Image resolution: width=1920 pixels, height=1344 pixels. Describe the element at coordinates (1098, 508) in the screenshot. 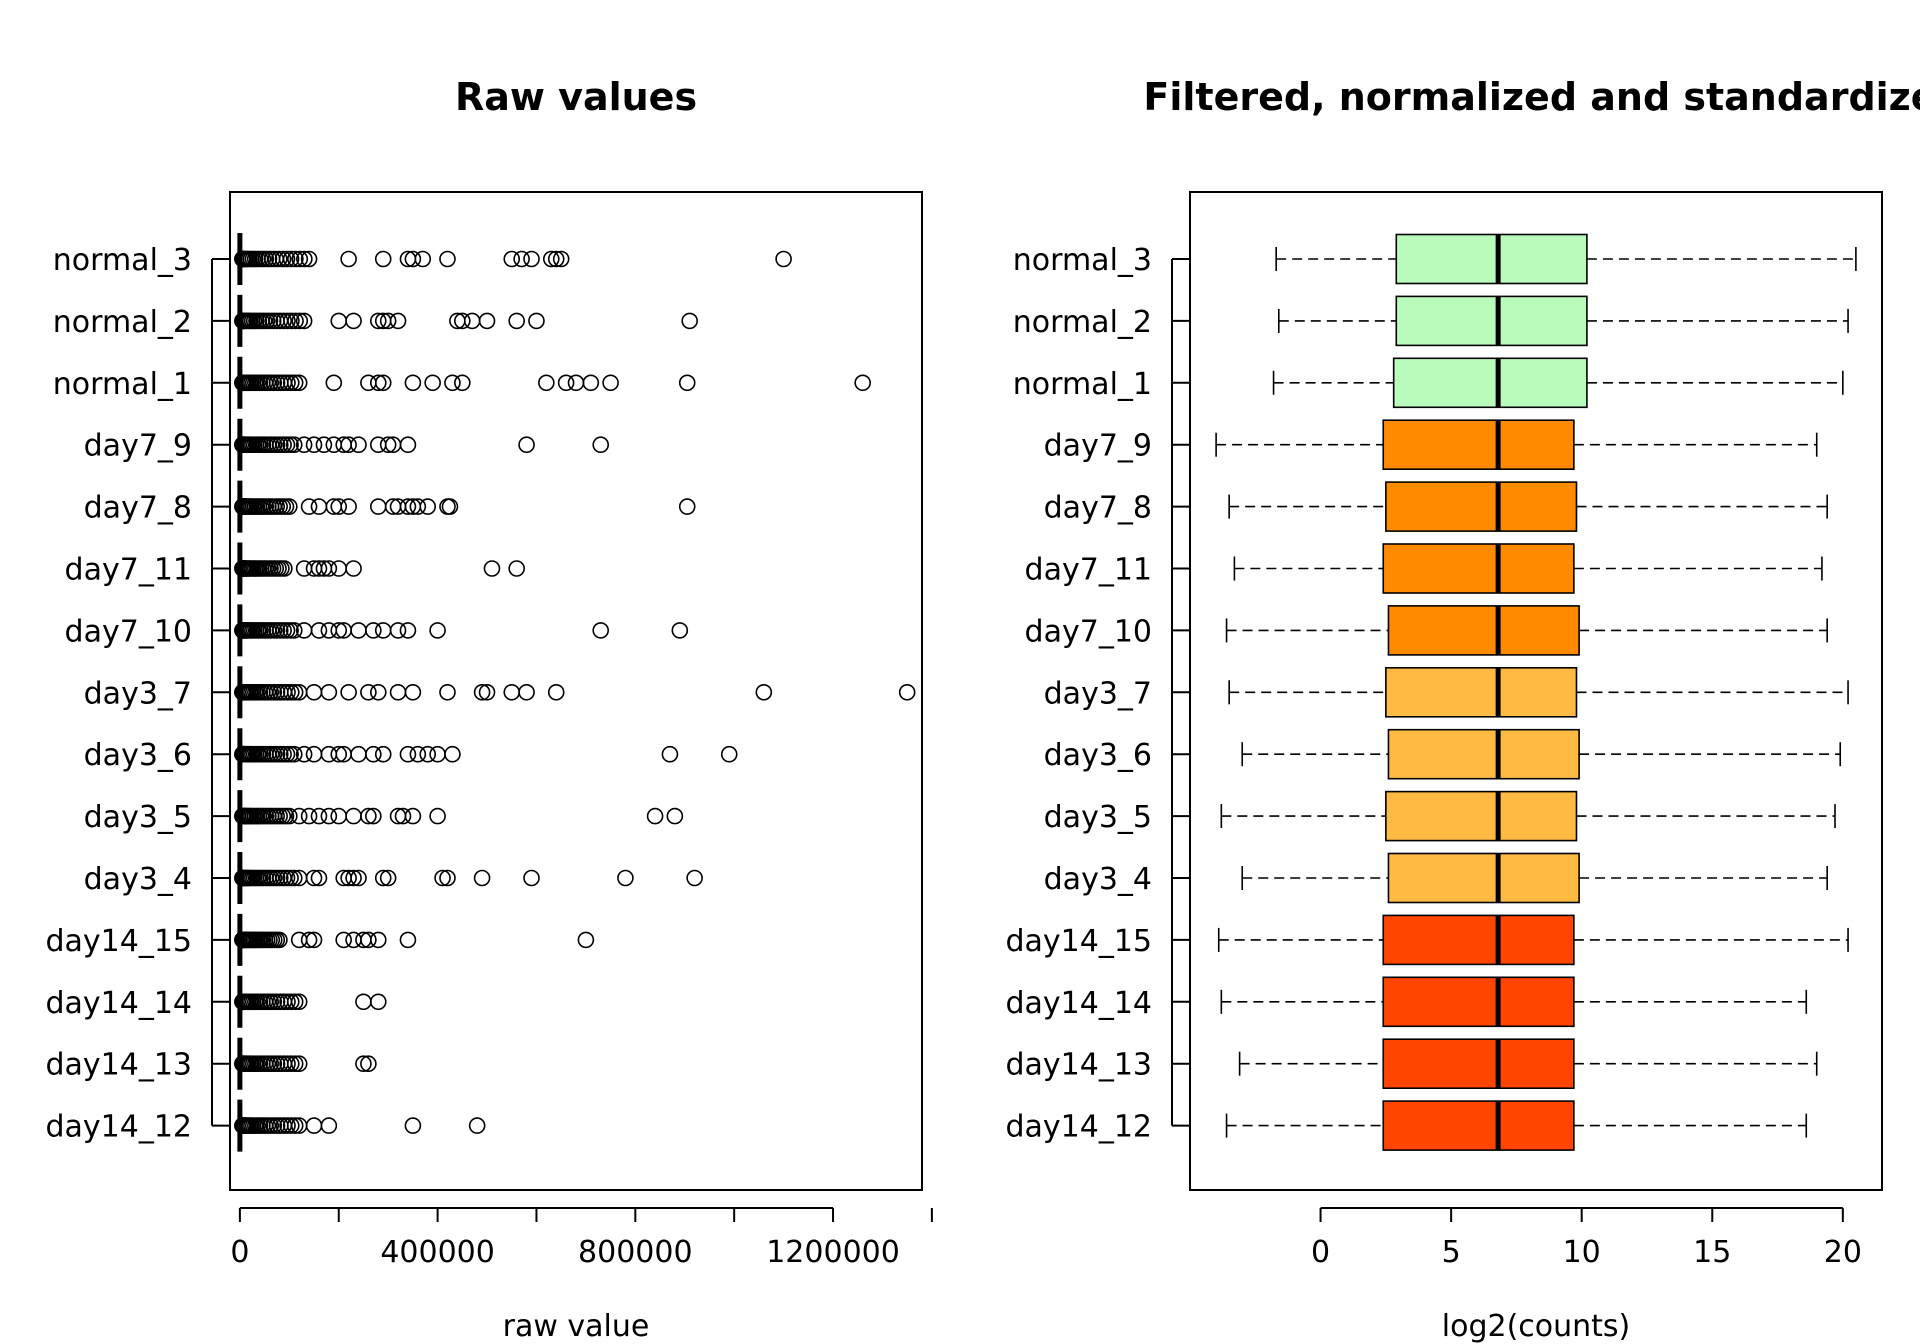

I see `box-y-tick-label: day7_8` at that location.